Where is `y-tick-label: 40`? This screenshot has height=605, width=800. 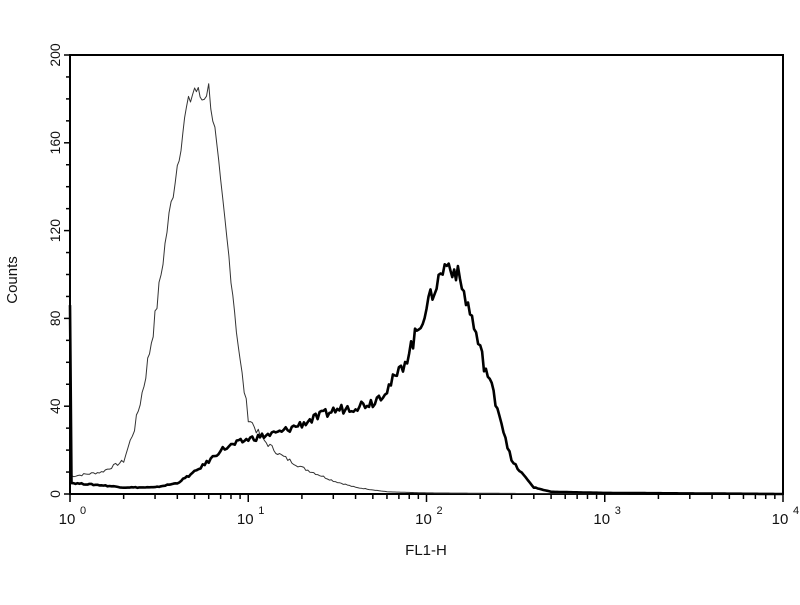 y-tick-label: 40 is located at coordinates (55, 406).